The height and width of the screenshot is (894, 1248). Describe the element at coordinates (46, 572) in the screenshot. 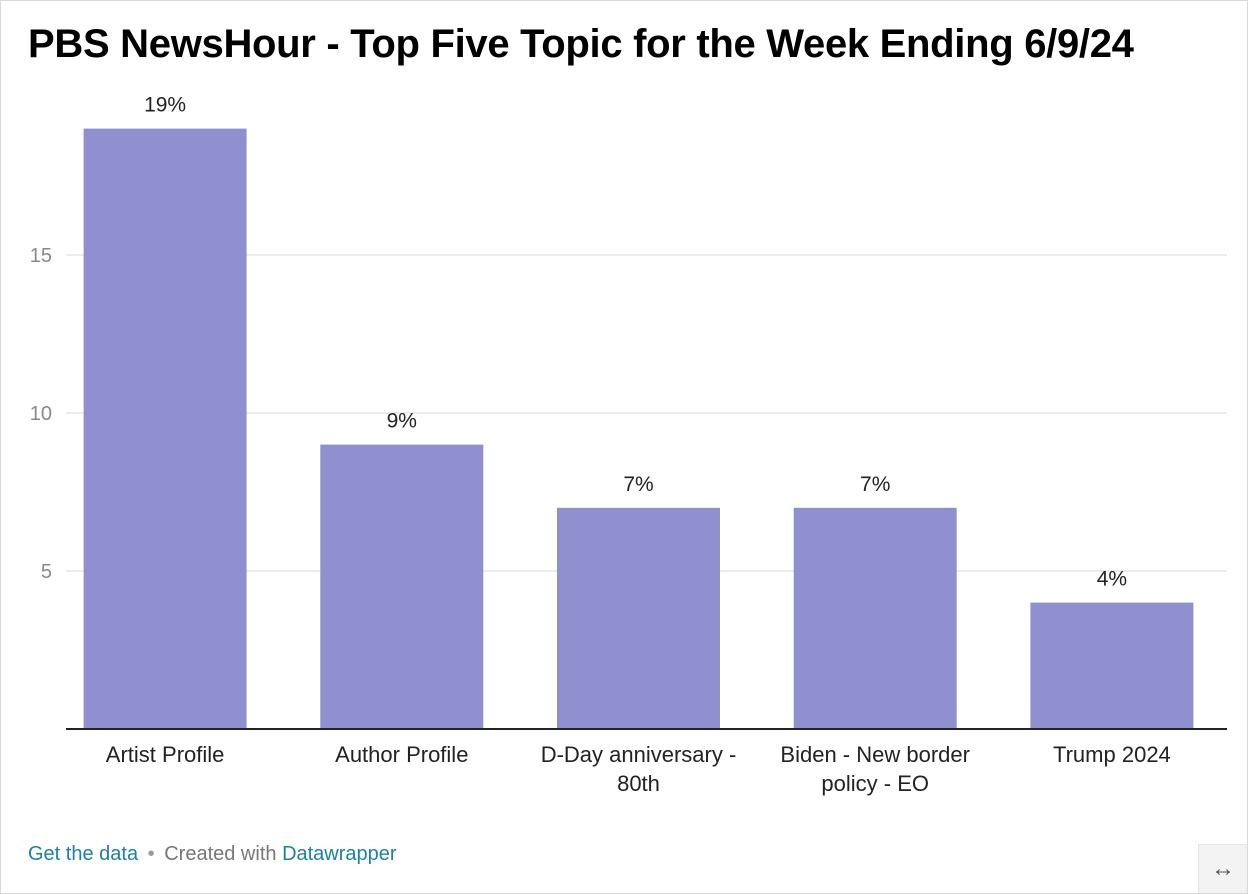

I see `y-tick-label: 5` at that location.